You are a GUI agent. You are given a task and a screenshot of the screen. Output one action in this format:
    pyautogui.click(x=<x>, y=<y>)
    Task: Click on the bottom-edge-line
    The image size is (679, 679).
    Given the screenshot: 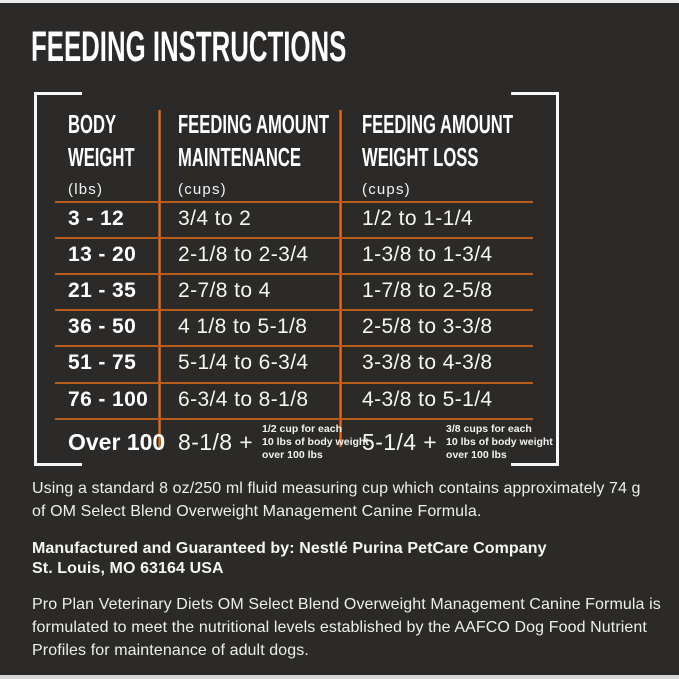 What is the action you would take?
    pyautogui.click(x=339, y=677)
    